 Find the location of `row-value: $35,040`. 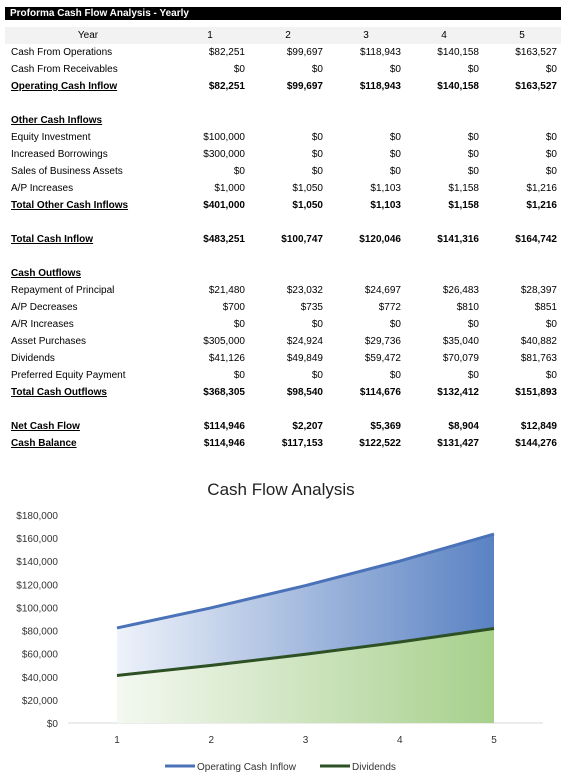

row-value: $35,040 is located at coordinates (460, 341).